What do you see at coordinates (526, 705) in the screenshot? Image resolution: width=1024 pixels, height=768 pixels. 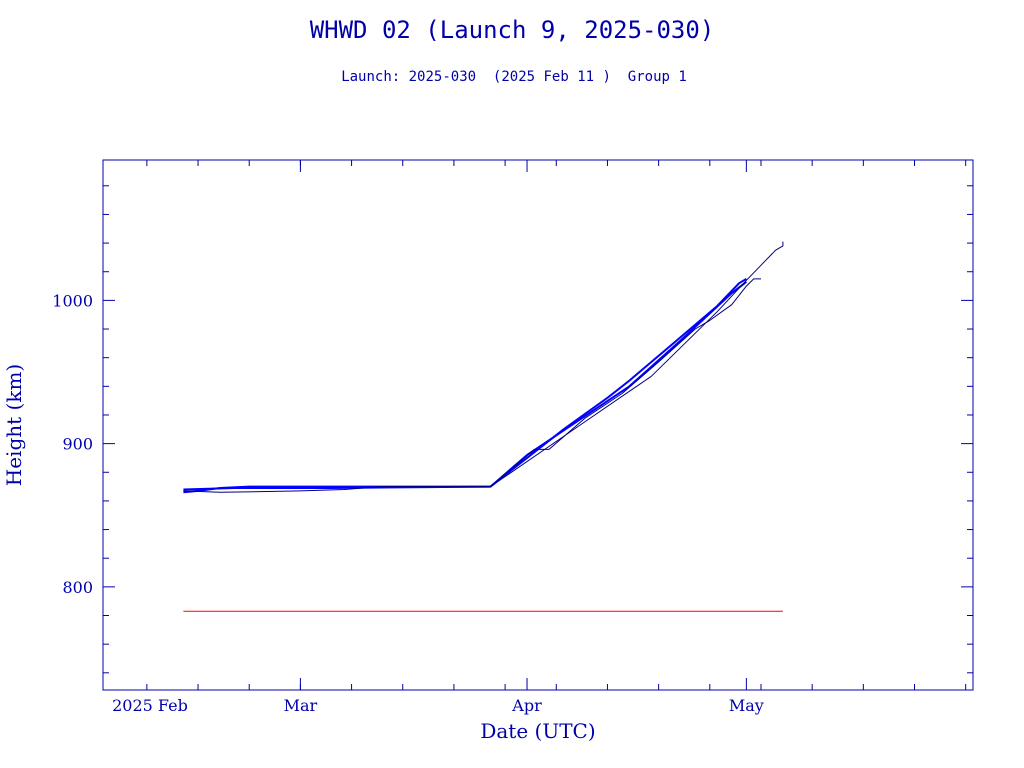 I see `x-tick-label: Apr` at bounding box center [526, 705].